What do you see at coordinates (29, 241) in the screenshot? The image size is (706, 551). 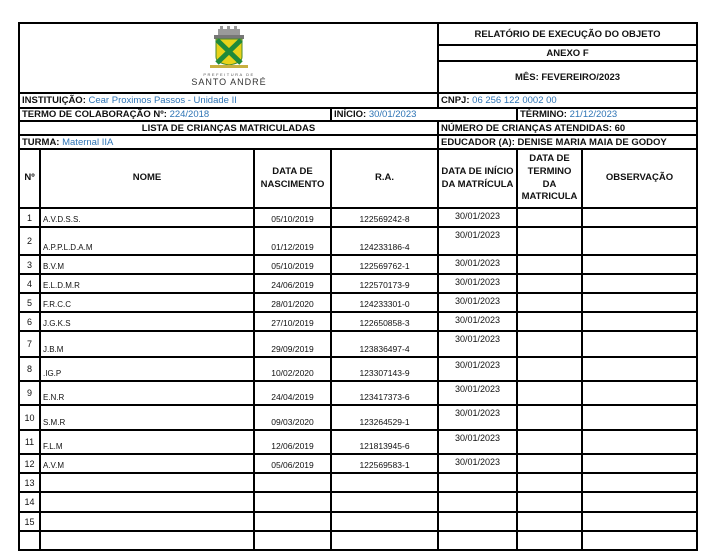 I see `row-number: 2` at bounding box center [29, 241].